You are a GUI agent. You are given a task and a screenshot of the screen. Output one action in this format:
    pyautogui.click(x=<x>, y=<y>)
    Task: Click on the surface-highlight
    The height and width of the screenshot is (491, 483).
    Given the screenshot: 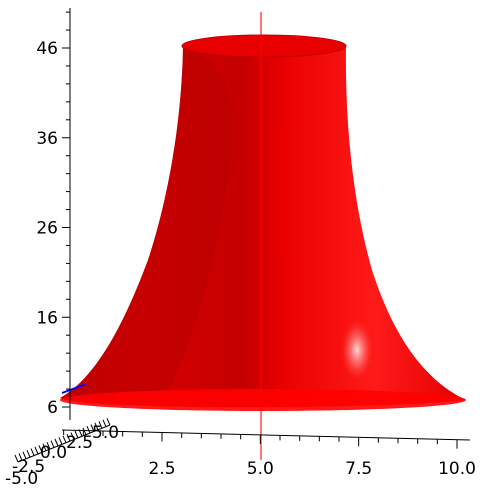 What is the action you would take?
    pyautogui.click(x=357, y=350)
    